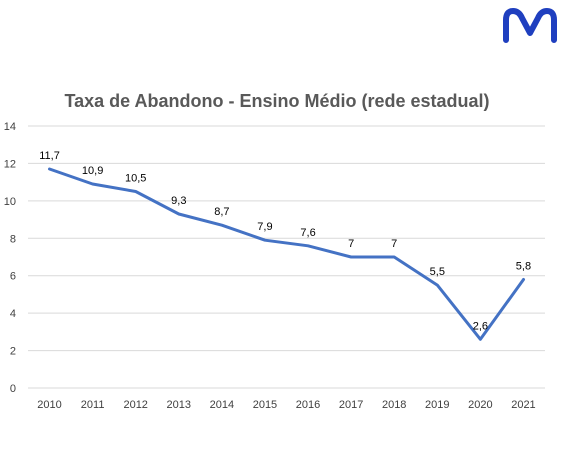 The width and height of the screenshot is (573, 468). What do you see at coordinates (179, 405) in the screenshot?
I see `x-tick-label: 2013` at bounding box center [179, 405].